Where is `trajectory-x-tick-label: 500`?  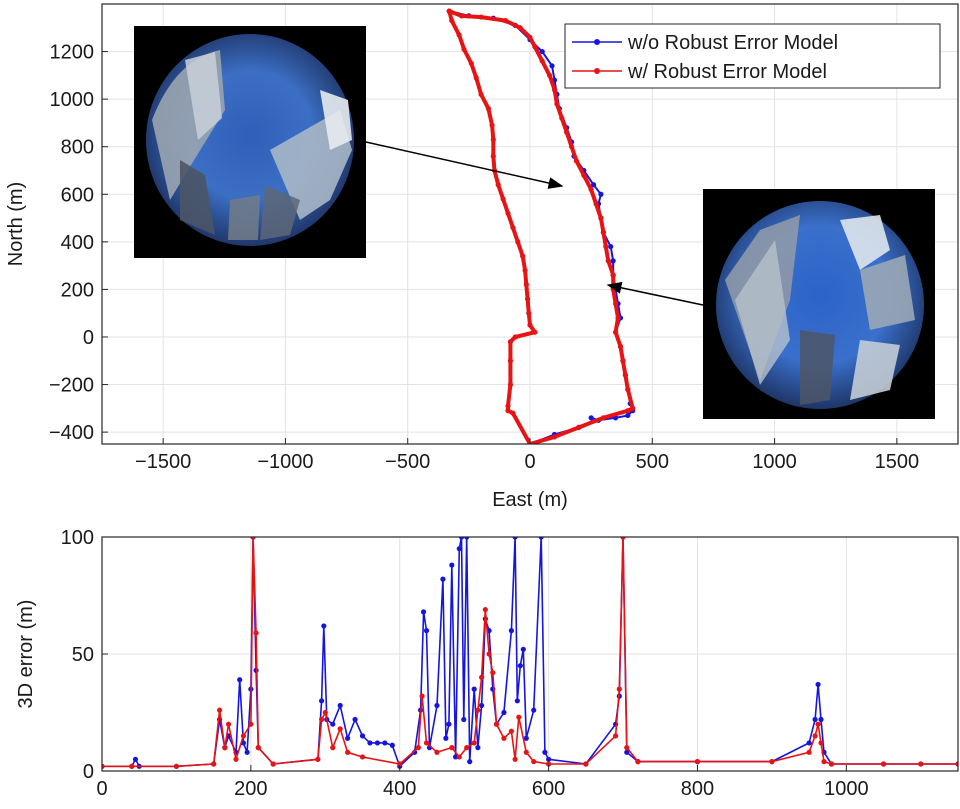 trajectory-x-tick-label: 500 is located at coordinates (652, 462).